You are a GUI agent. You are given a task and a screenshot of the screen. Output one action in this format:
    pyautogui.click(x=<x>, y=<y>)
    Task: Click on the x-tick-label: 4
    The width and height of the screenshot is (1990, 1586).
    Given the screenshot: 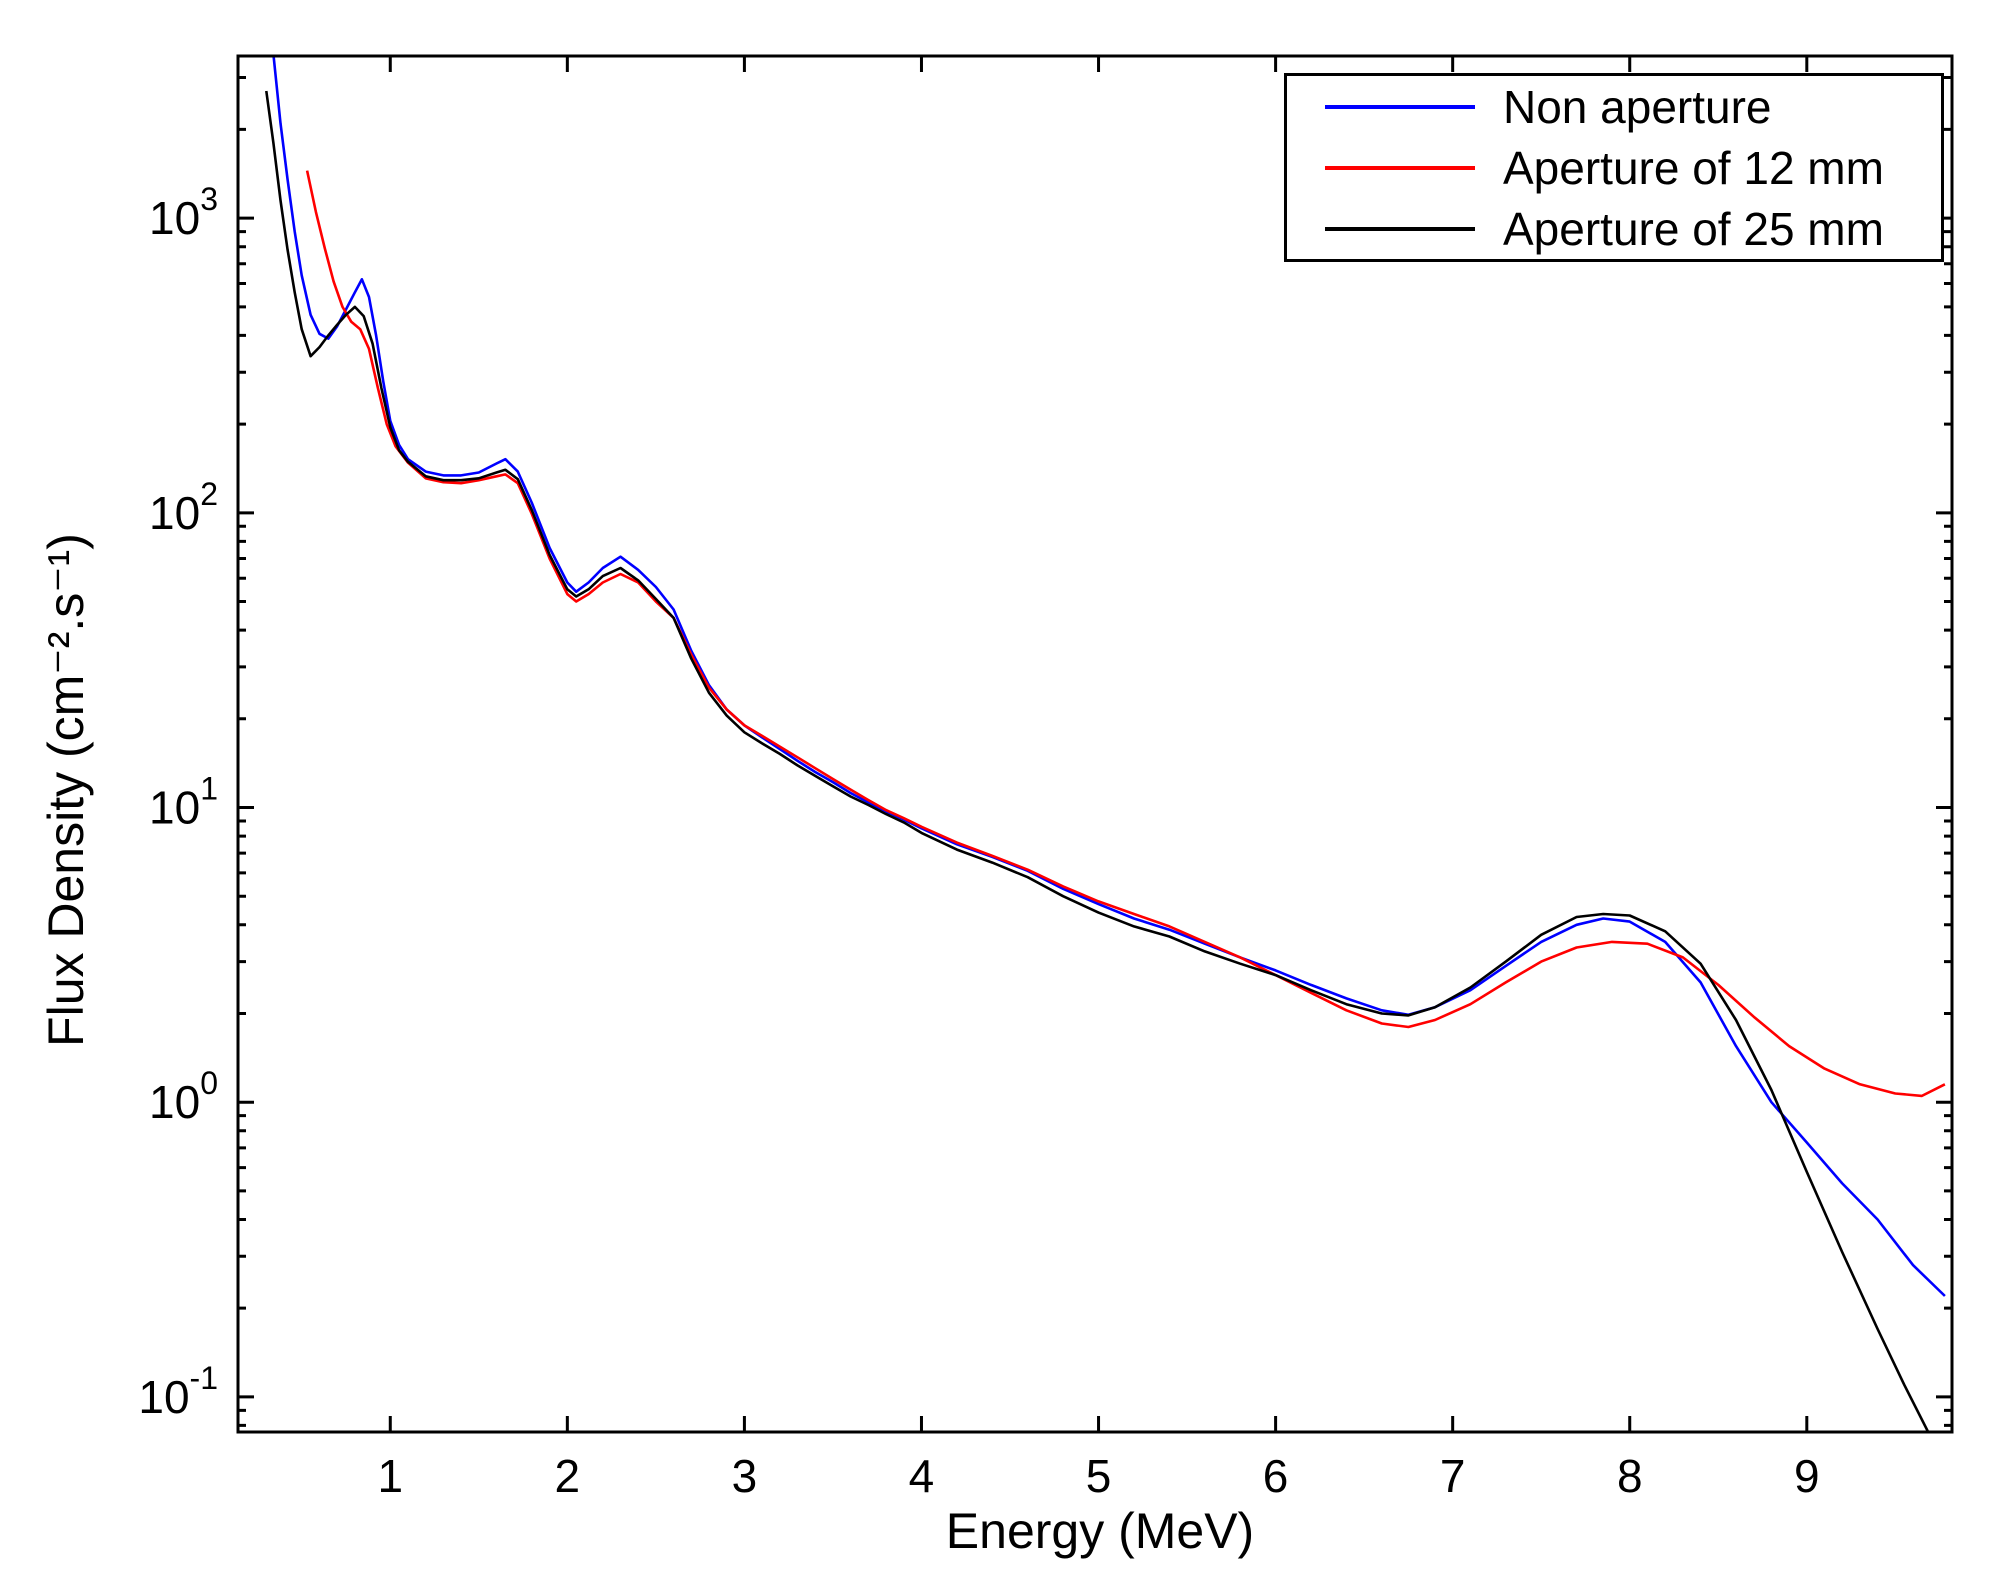 What is the action you would take?
    pyautogui.click(x=922, y=1476)
    